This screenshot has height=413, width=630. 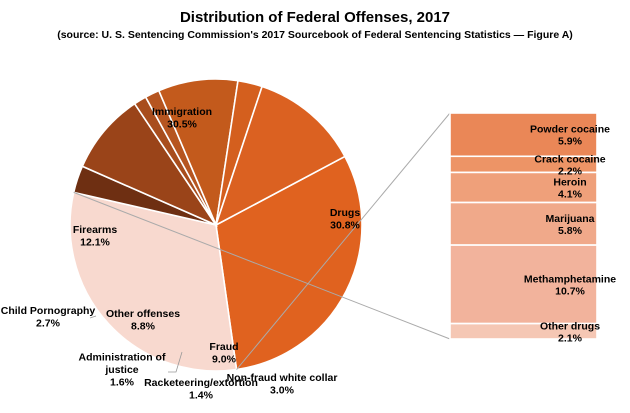 I want to click on pie-label-administration-of-justice: Administration of justice 1.6%, so click(x=122, y=370).